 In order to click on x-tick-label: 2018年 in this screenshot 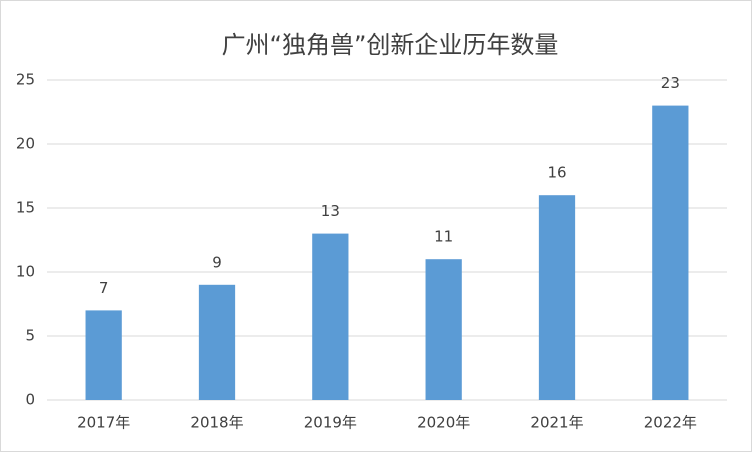, I will do `click(216, 423)`.